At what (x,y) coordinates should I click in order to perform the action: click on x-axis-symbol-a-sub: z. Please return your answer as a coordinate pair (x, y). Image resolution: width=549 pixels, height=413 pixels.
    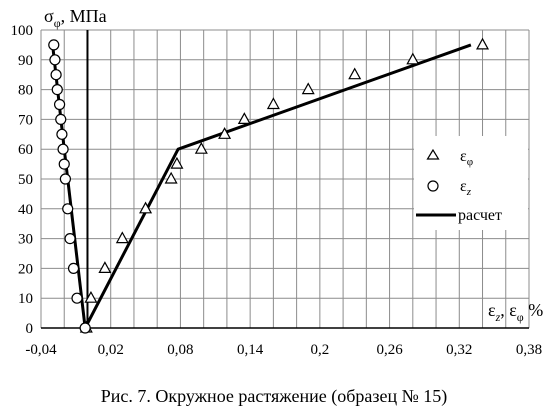
    Looking at the image, I should click on (498, 317).